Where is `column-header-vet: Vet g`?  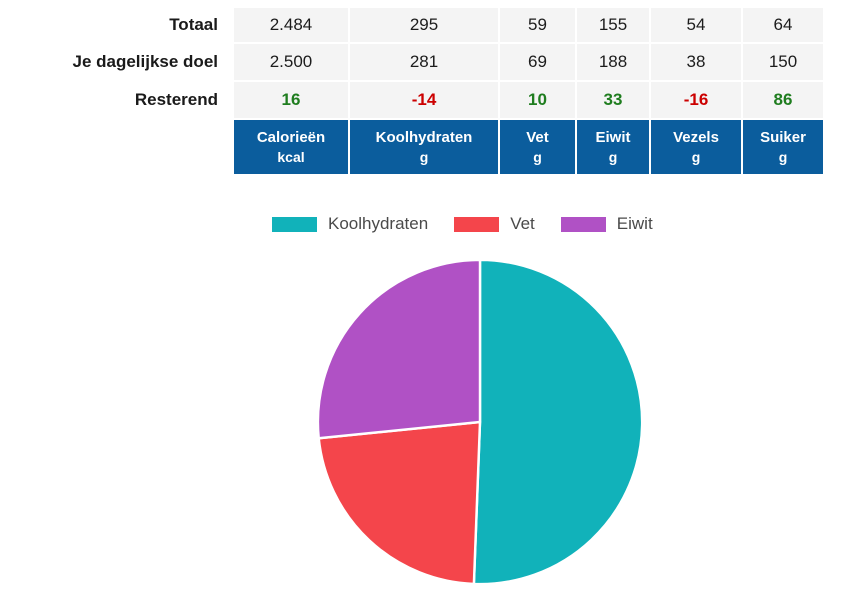
column-header-vet: Vet g is located at coordinates (537, 147).